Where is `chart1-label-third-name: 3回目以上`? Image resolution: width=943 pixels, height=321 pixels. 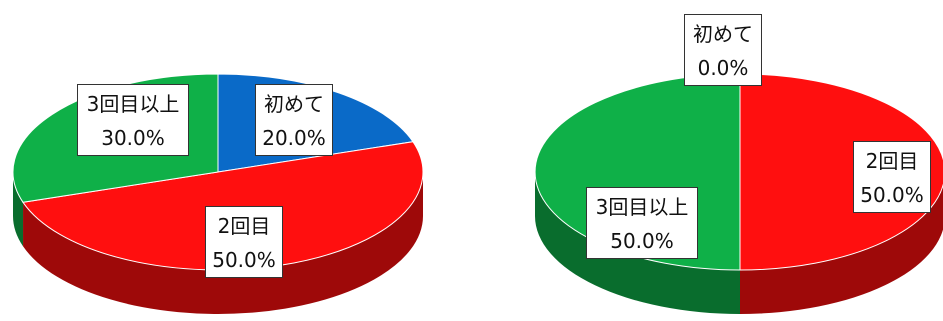 chart1-label-third-name: 3回目以上 is located at coordinates (133, 104).